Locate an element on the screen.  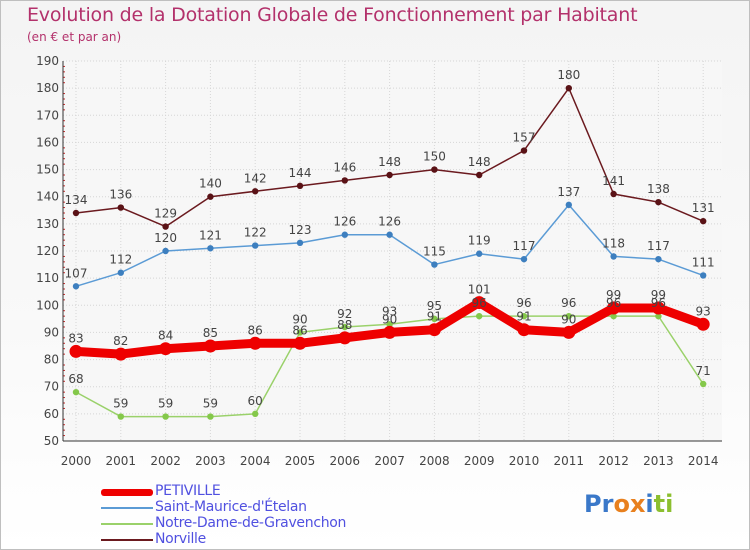
data-label-petiville: 82 is located at coordinates (120, 341).